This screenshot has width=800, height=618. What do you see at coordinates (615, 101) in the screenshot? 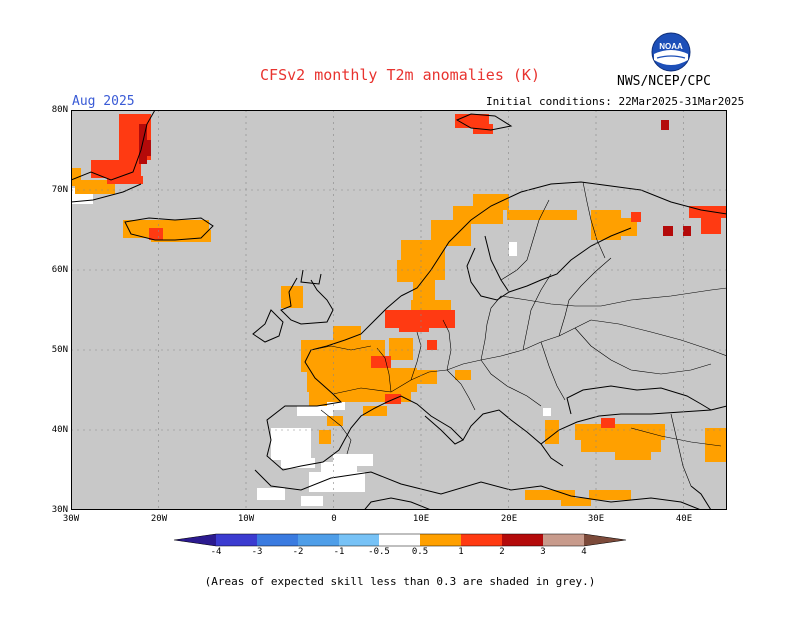
I see `initial-conditions: Initial conditions: 22Mar2025-31Mar2025` at bounding box center [615, 101].